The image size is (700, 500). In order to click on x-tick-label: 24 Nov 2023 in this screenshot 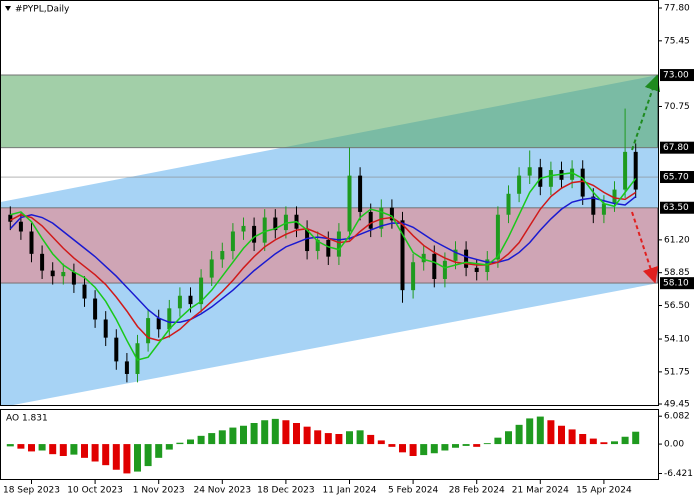, I will do `click(222, 491)`.